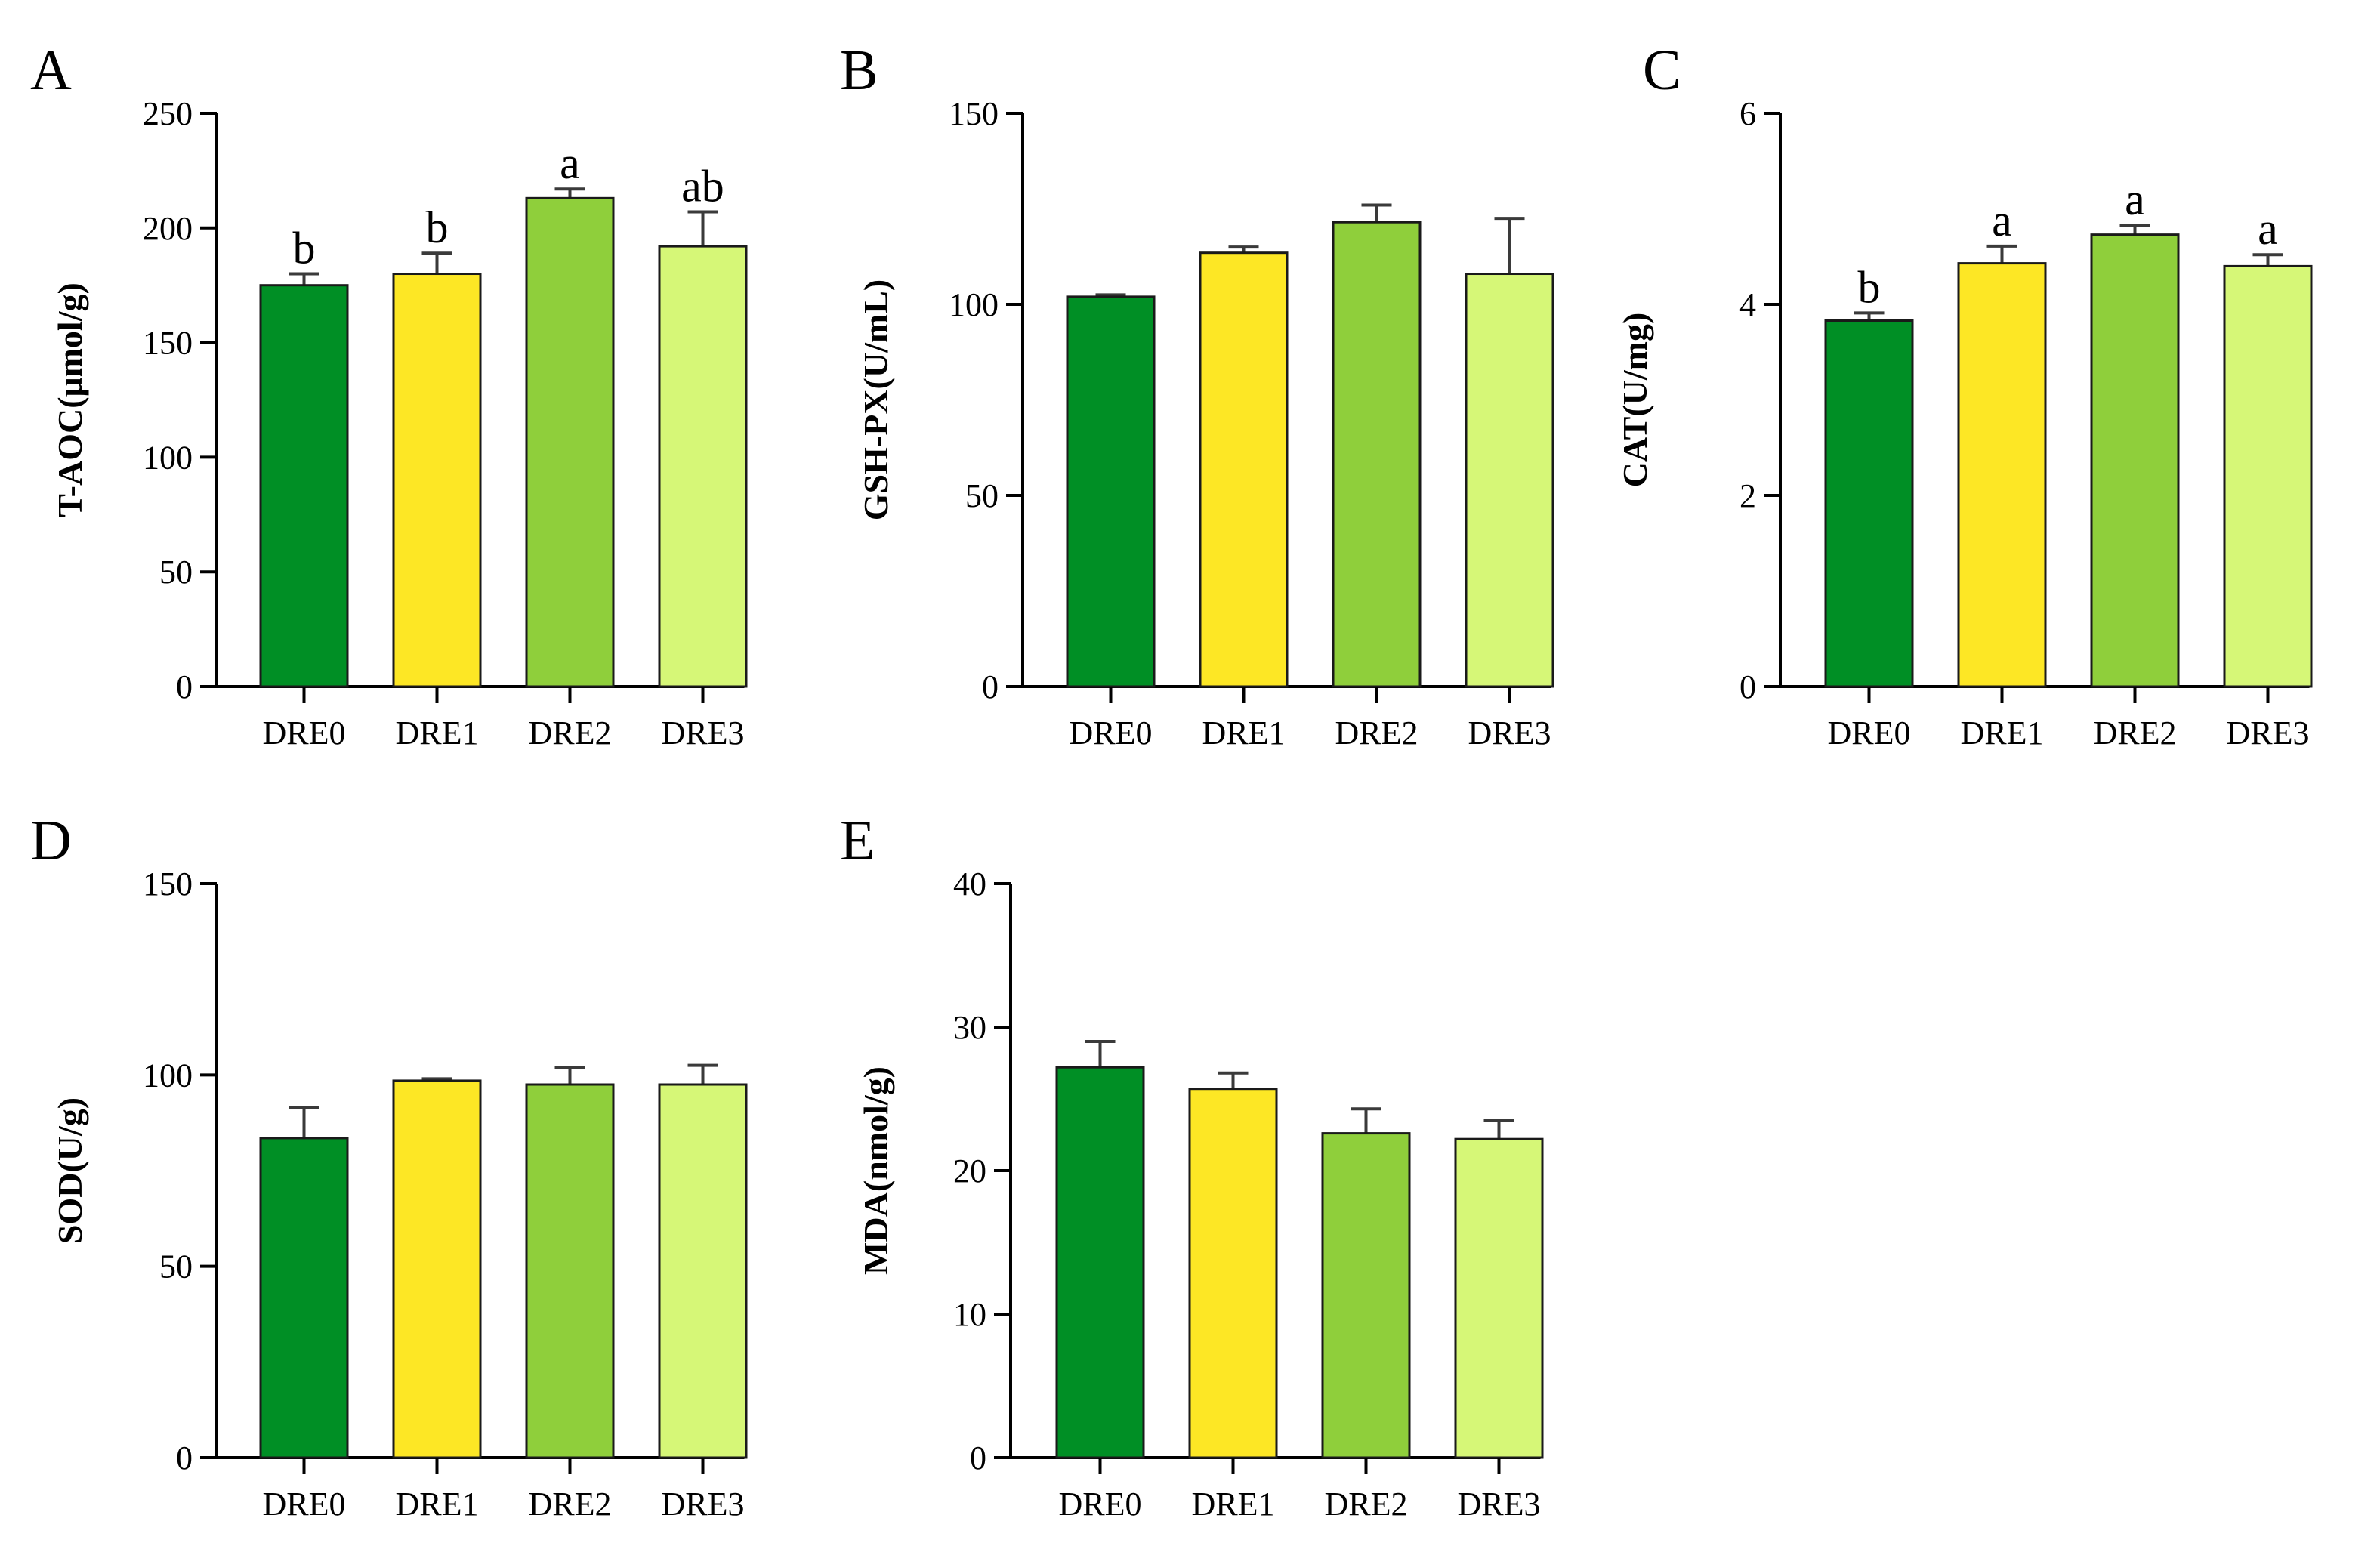  I want to click on y-tick-label: 4, so click(1747, 304).